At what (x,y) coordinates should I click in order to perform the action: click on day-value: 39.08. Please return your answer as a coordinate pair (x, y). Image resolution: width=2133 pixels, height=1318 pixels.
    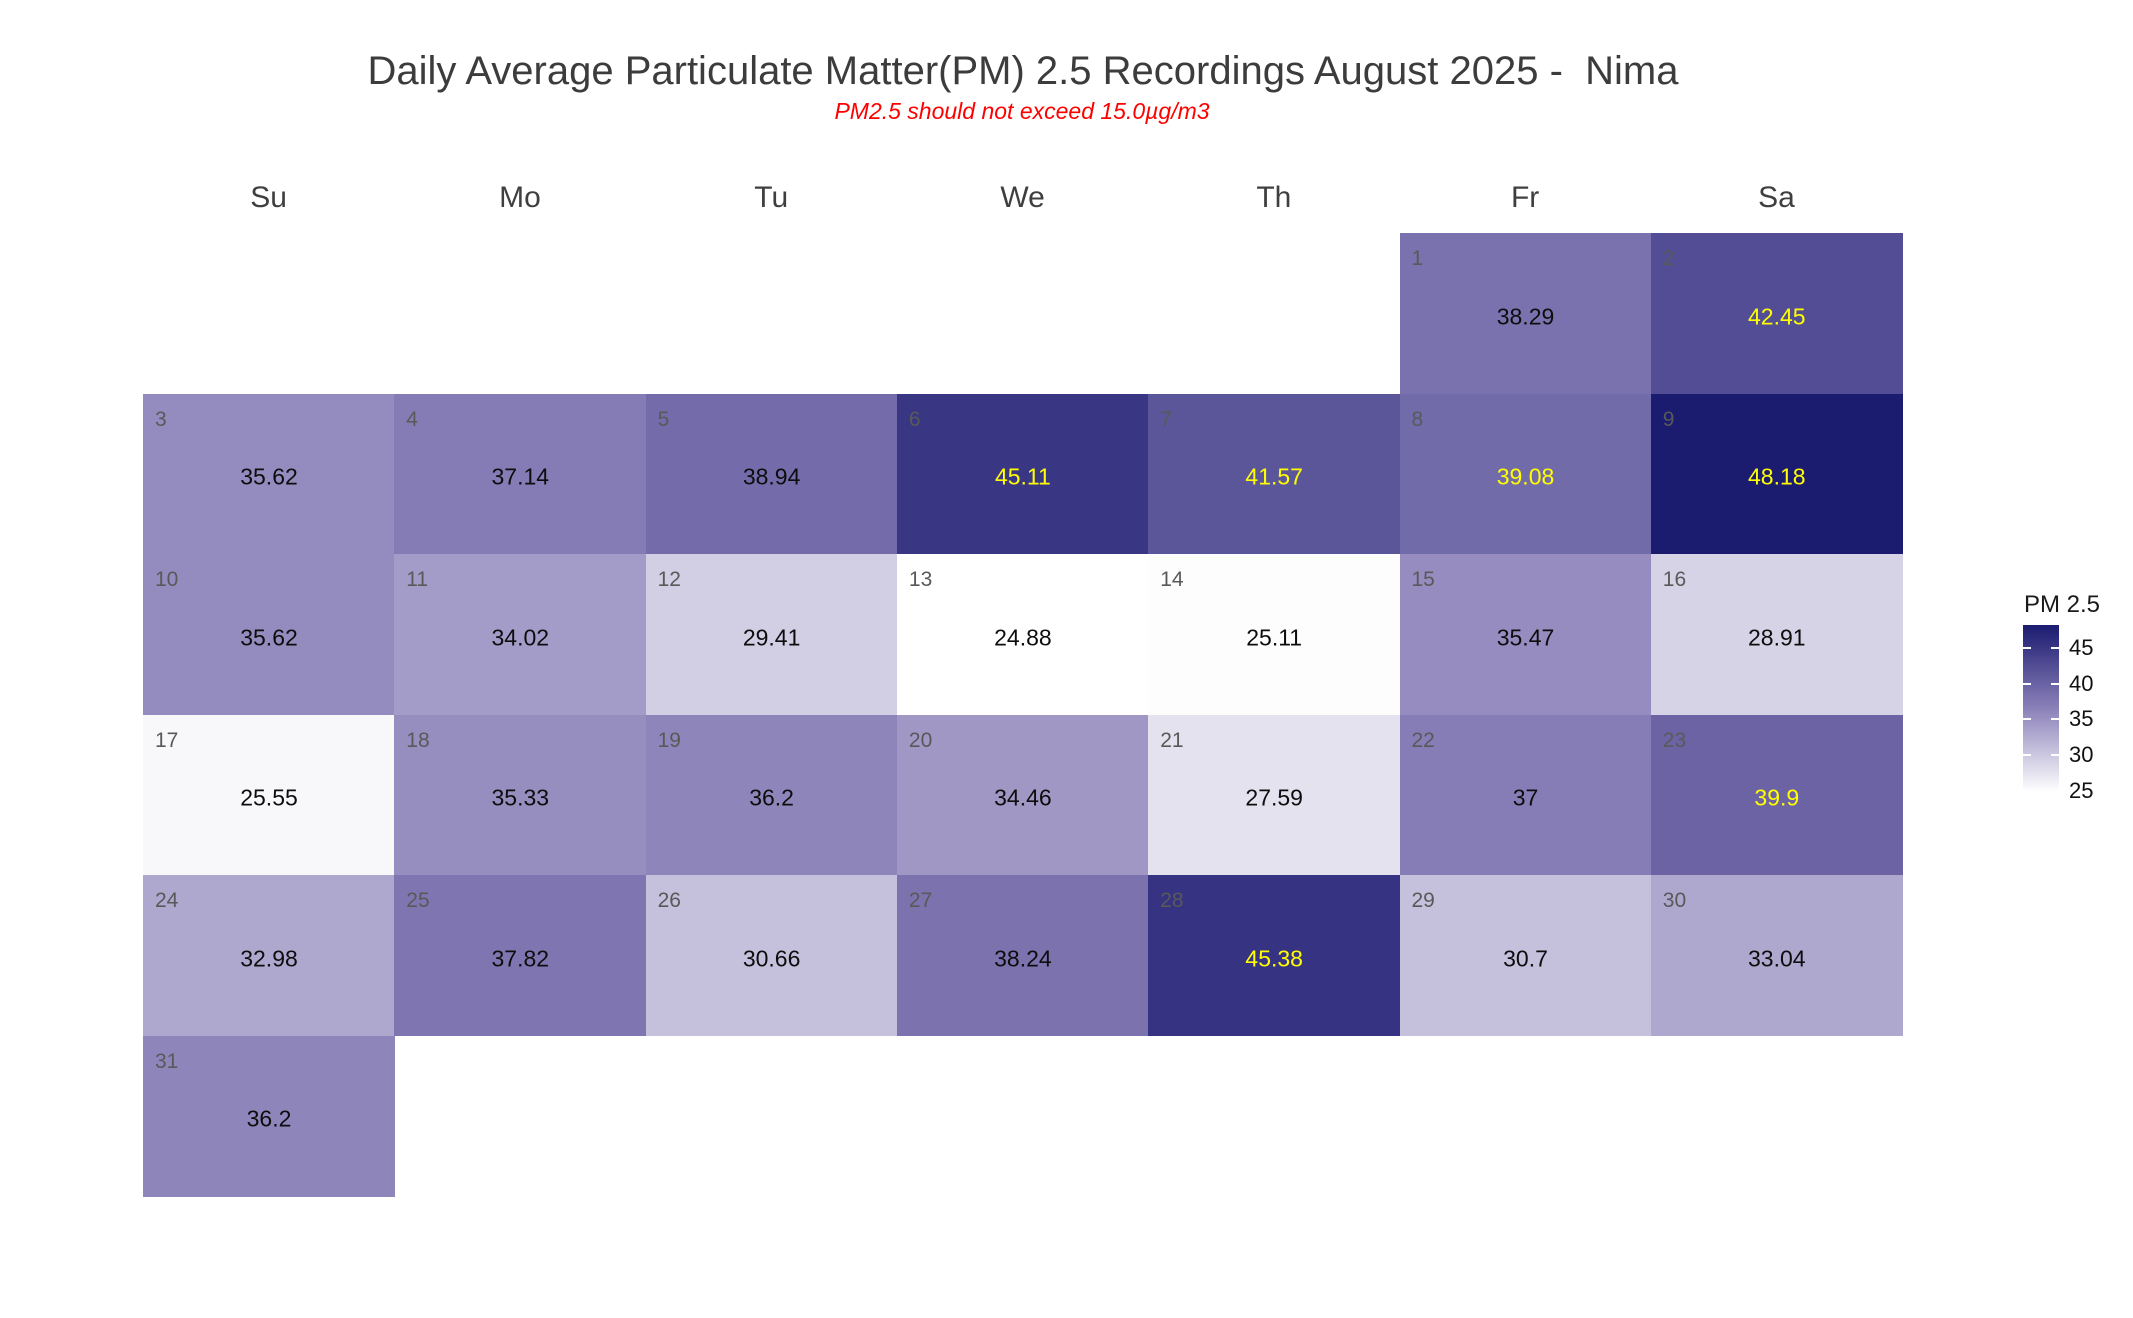
    Looking at the image, I should click on (1525, 476).